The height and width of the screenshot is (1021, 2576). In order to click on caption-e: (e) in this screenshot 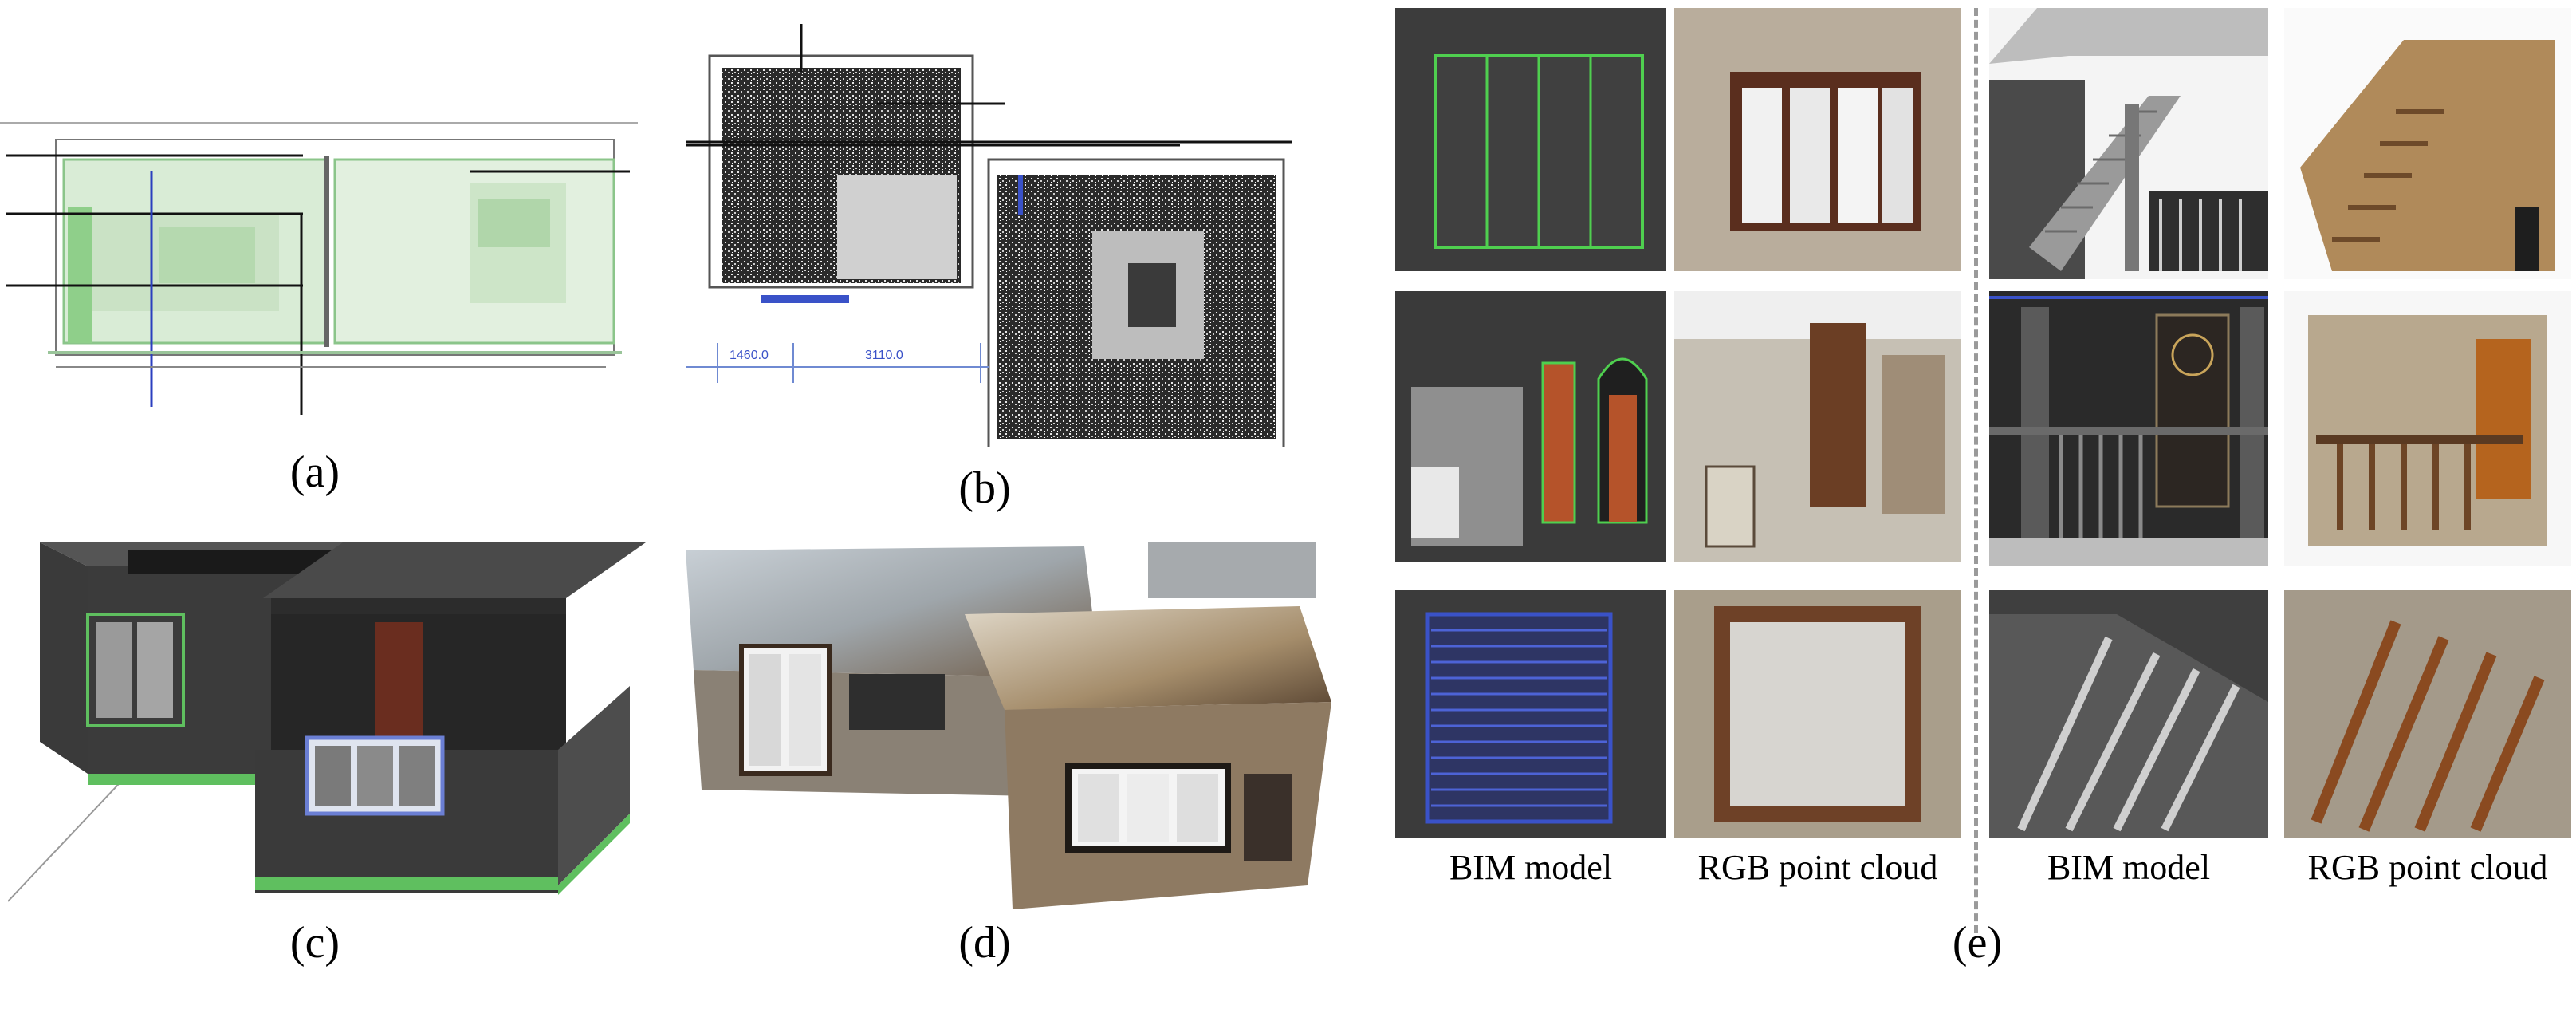, I will do `click(1978, 943)`.